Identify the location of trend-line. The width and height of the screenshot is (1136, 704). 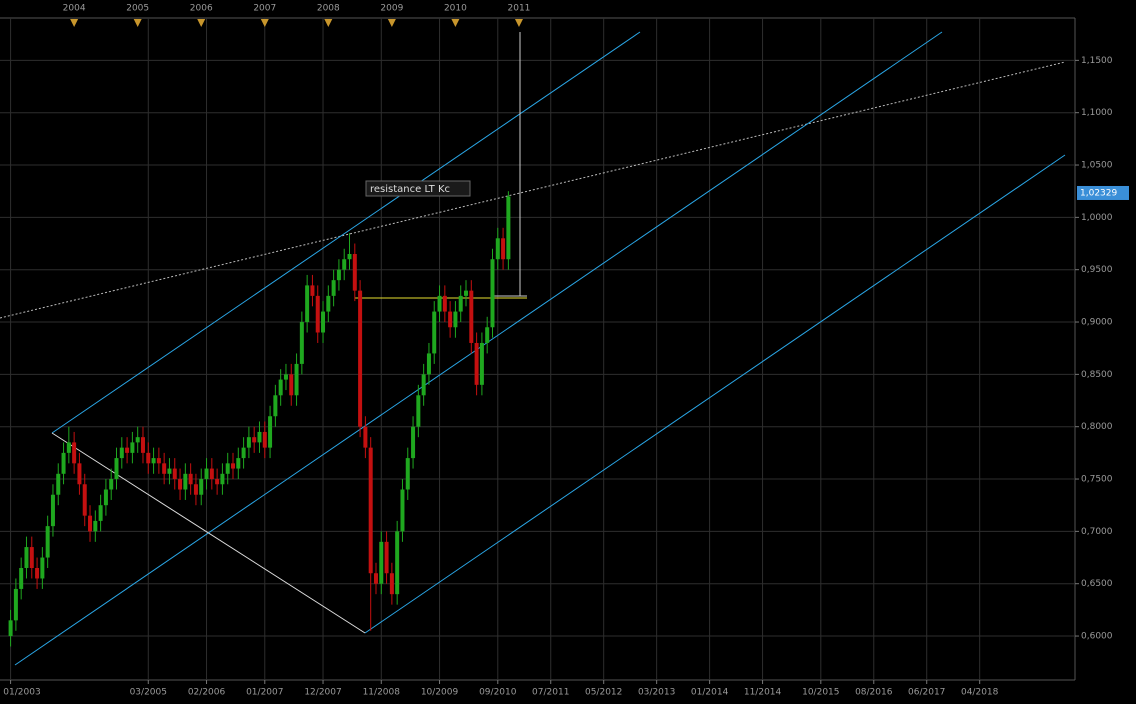
(208, 533).